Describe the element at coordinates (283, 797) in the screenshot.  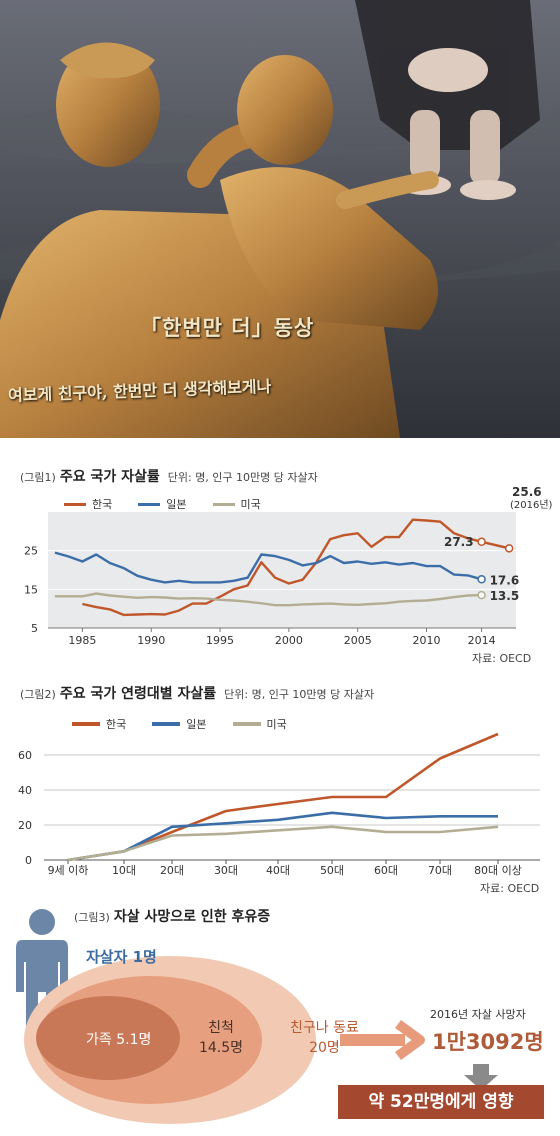
I see `series2-line-korea` at that location.